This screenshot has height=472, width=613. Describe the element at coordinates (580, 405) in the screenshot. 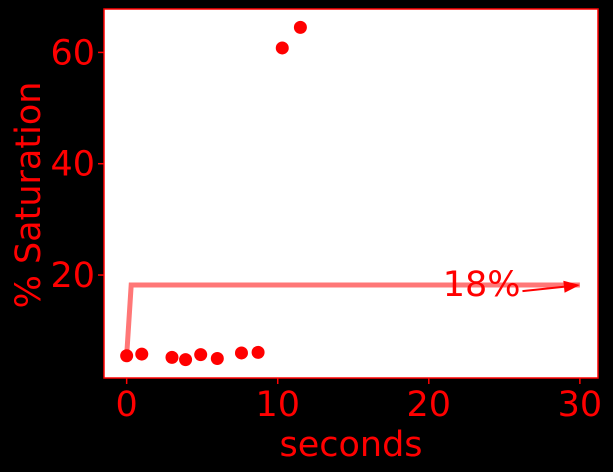

I see `x-tick-label: 30` at that location.